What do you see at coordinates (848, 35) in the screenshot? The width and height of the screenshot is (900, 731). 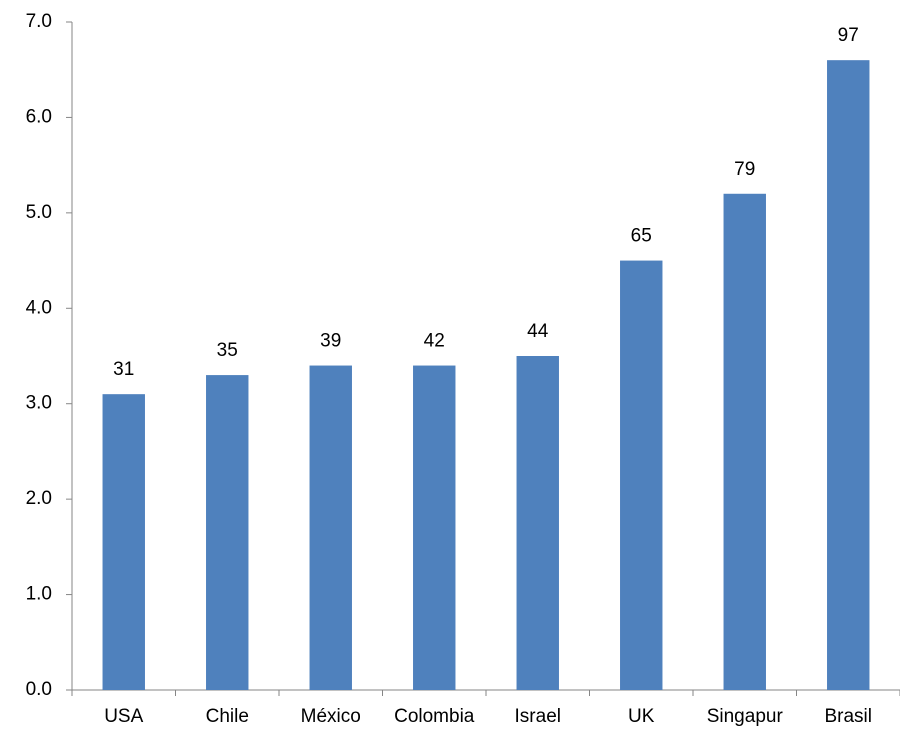 I see `data-label: 97` at bounding box center [848, 35].